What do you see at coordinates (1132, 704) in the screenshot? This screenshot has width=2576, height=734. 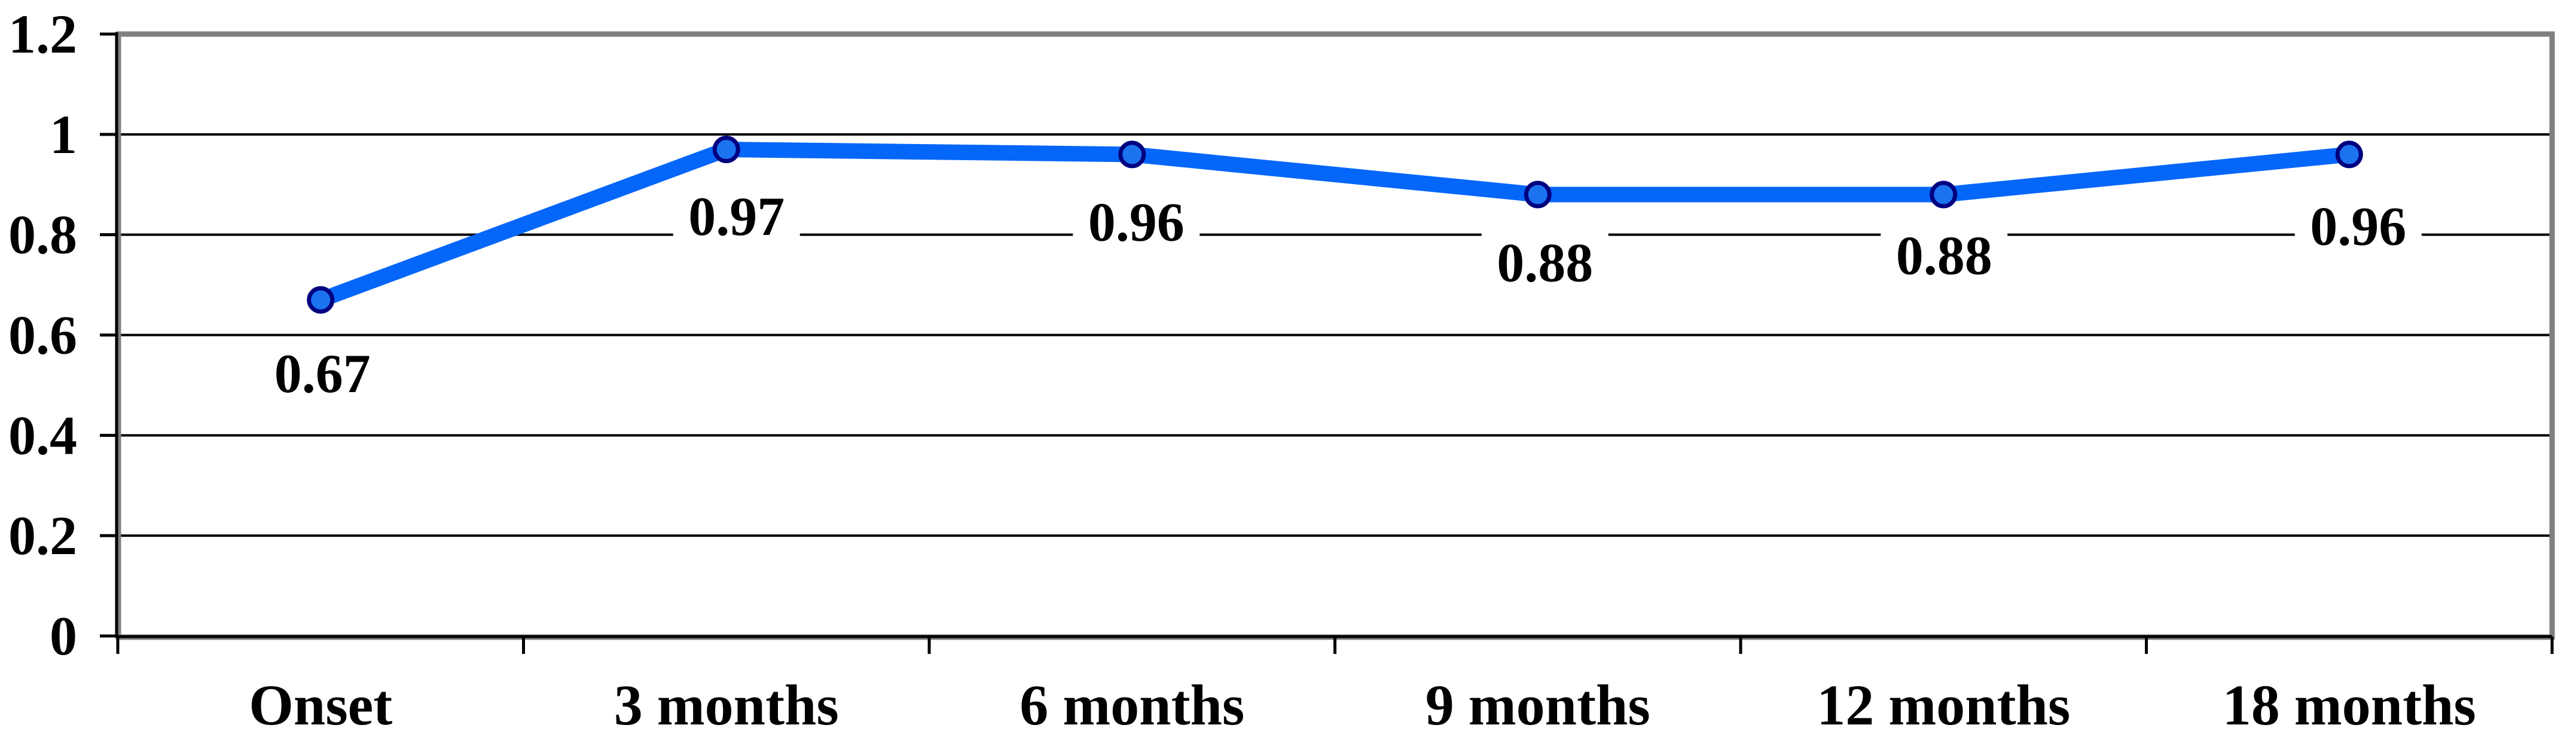 I see `x-tick-label: 6 months` at bounding box center [1132, 704].